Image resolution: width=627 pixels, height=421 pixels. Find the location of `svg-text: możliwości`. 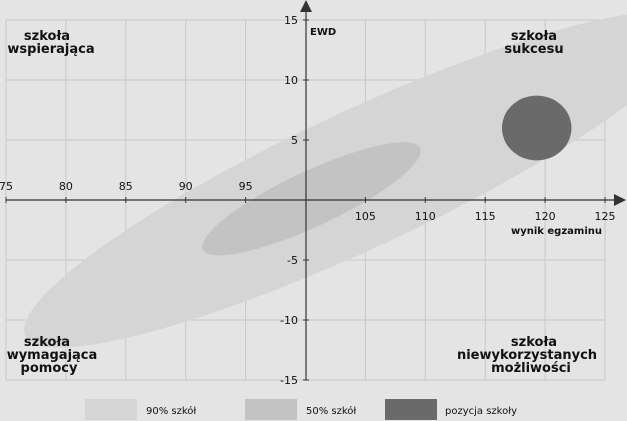

svg-text: możliwości is located at coordinates (531, 368).